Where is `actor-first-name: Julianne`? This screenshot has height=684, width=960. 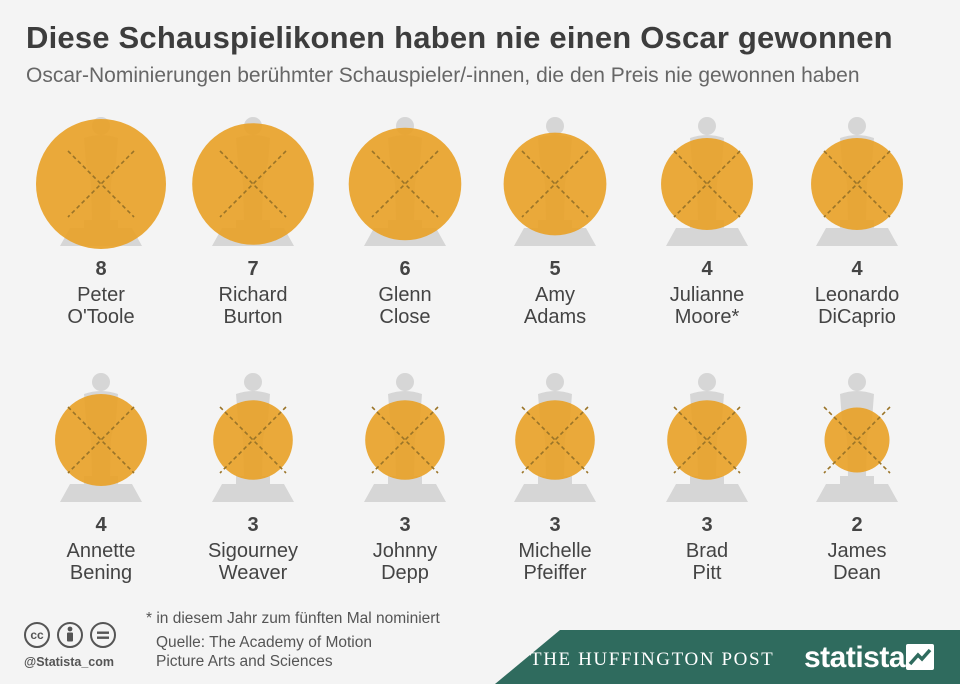
actor-first-name: Julianne is located at coordinates (707, 295).